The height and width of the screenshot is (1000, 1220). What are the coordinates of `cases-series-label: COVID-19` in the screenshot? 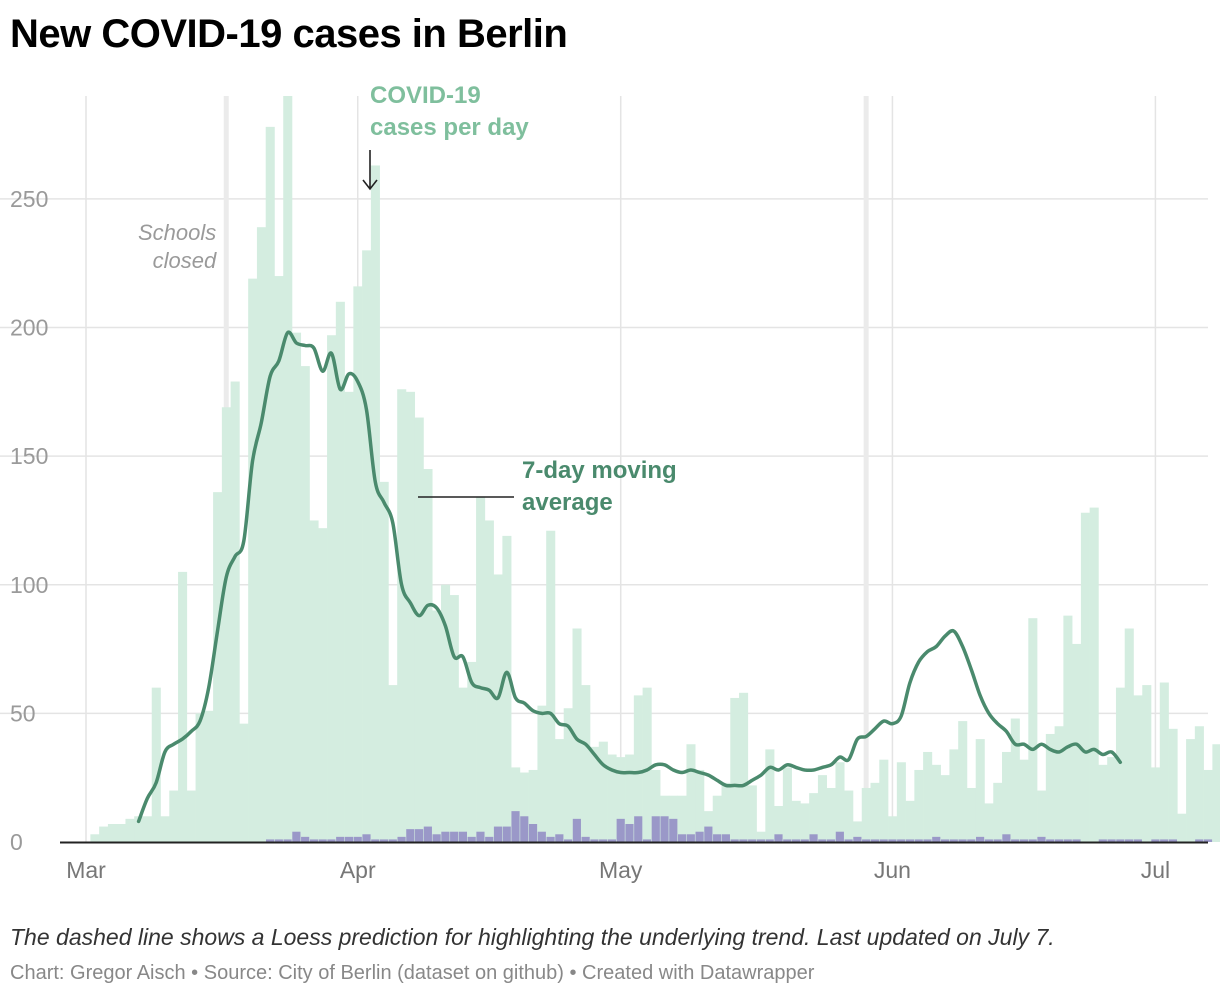 It's located at (425, 95).